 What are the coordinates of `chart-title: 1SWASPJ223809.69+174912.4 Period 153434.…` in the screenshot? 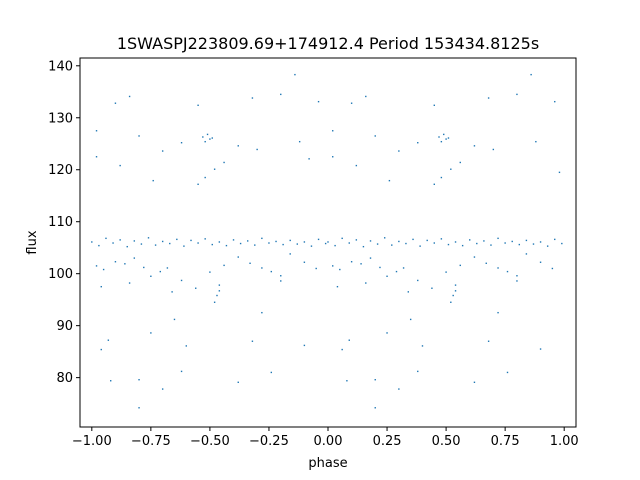 It's located at (328, 43).